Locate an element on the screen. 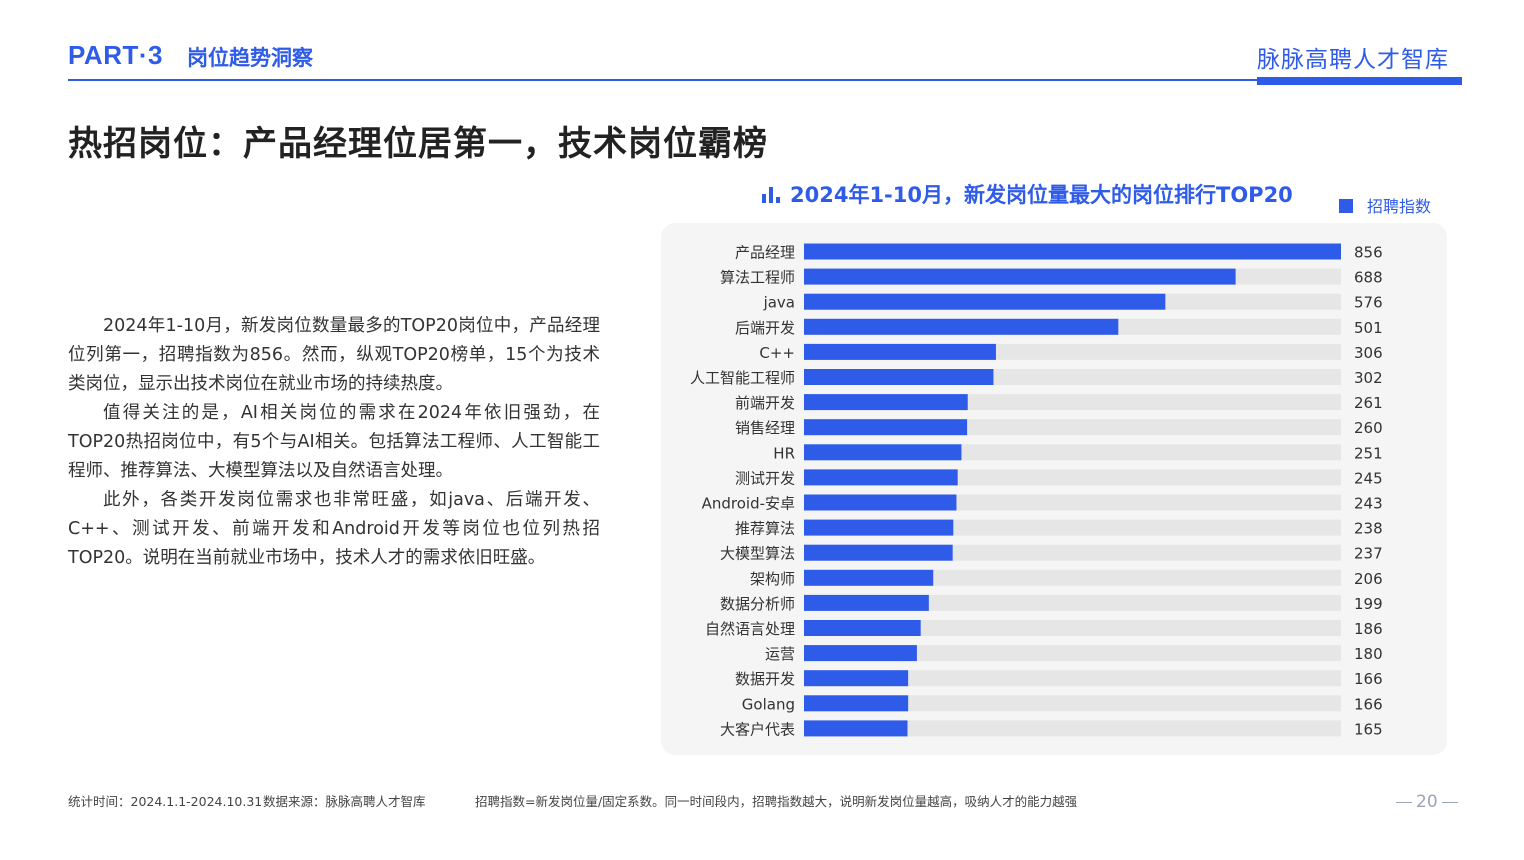 This screenshot has height=860, width=1524. part-label: PART·3 is located at coordinates (115, 55).